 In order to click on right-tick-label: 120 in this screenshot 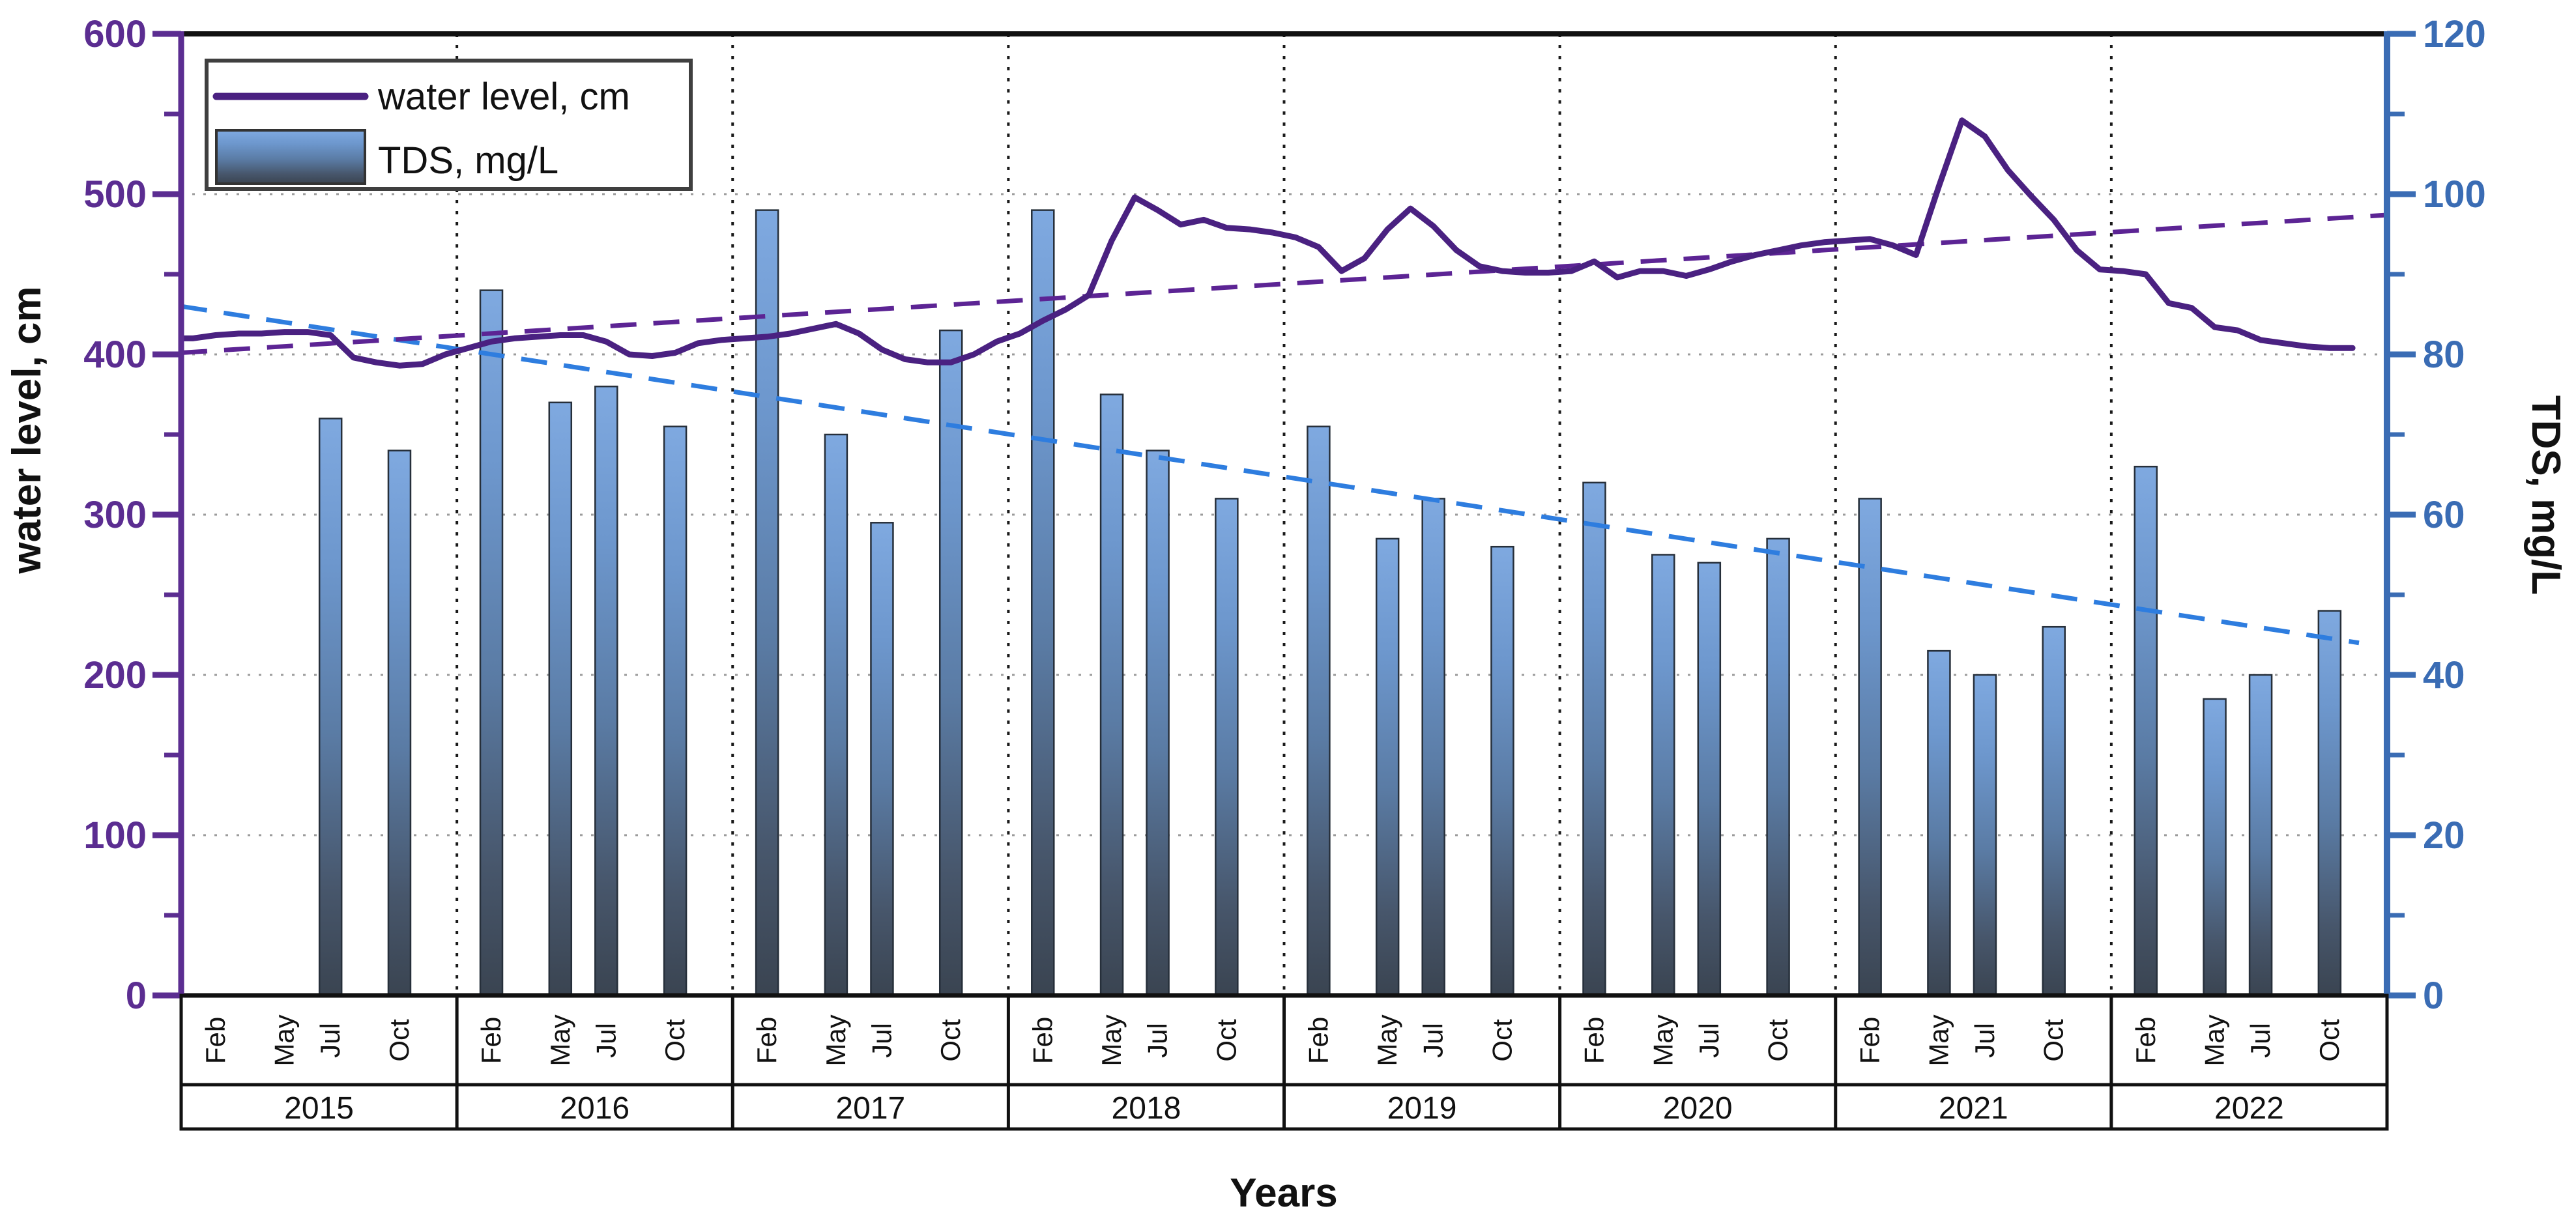, I will do `click(2454, 34)`.